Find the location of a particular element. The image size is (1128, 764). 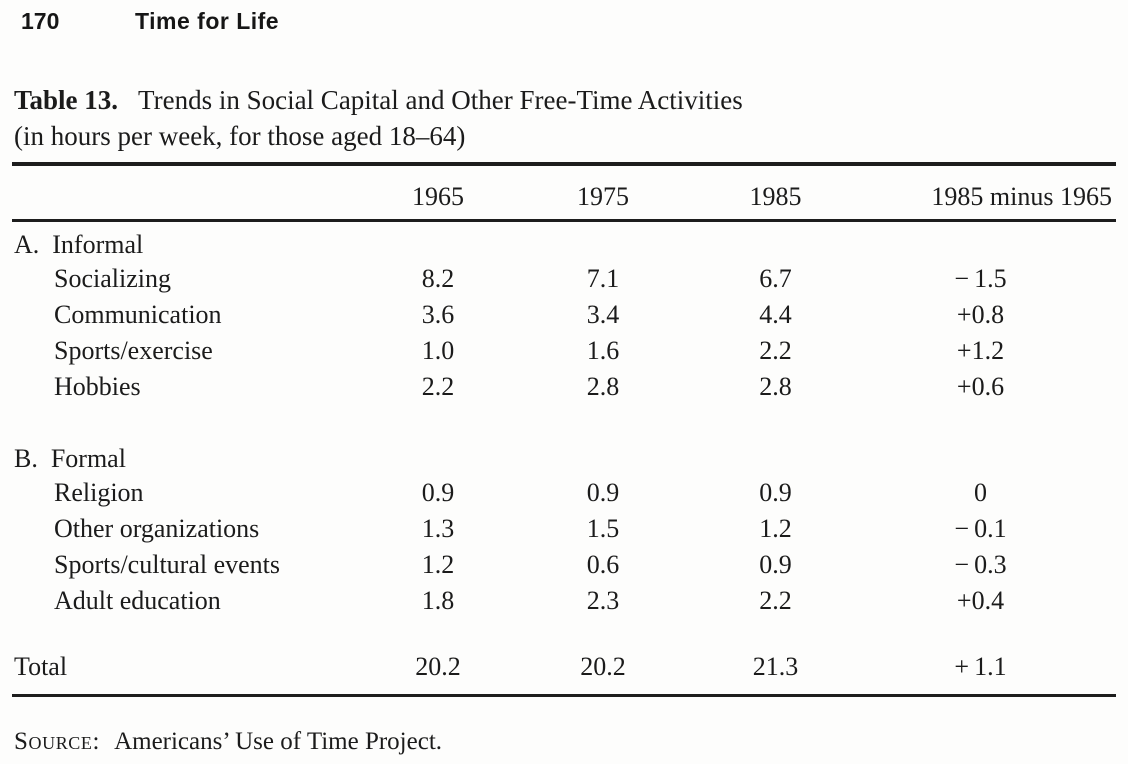

table-row: Hobbies 2.2 2.8 2.8 +0.6 is located at coordinates (564, 390).